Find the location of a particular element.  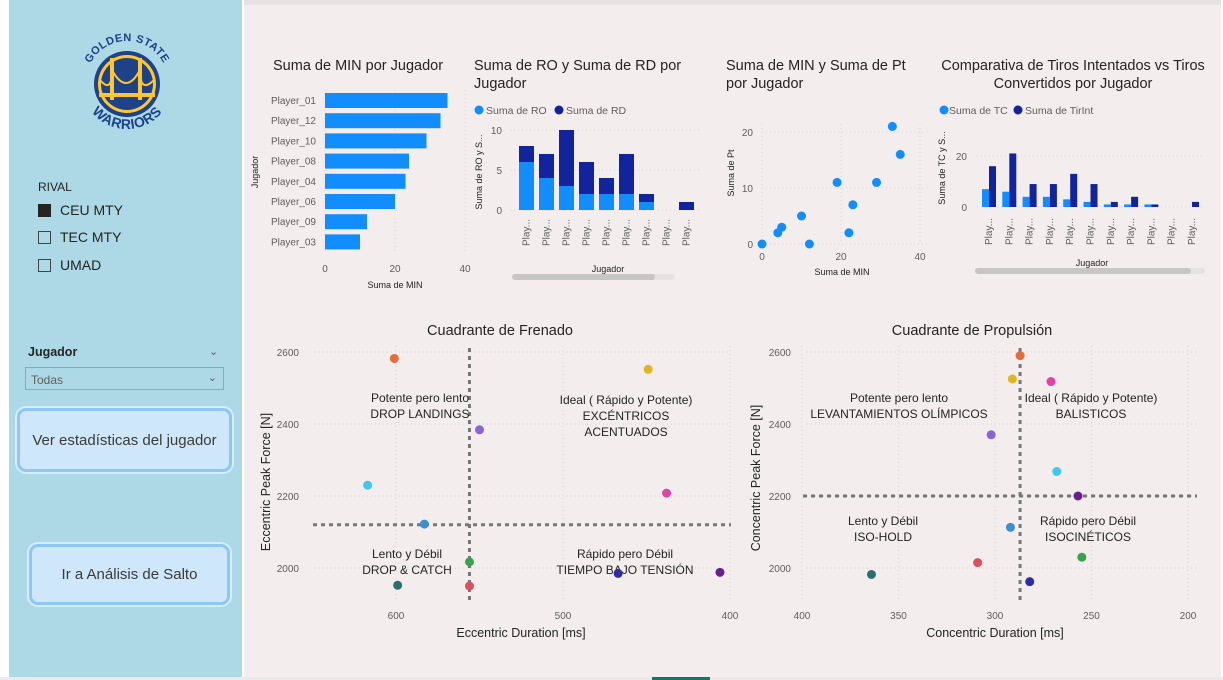

checkbox-checked-icon is located at coordinates (44, 210).